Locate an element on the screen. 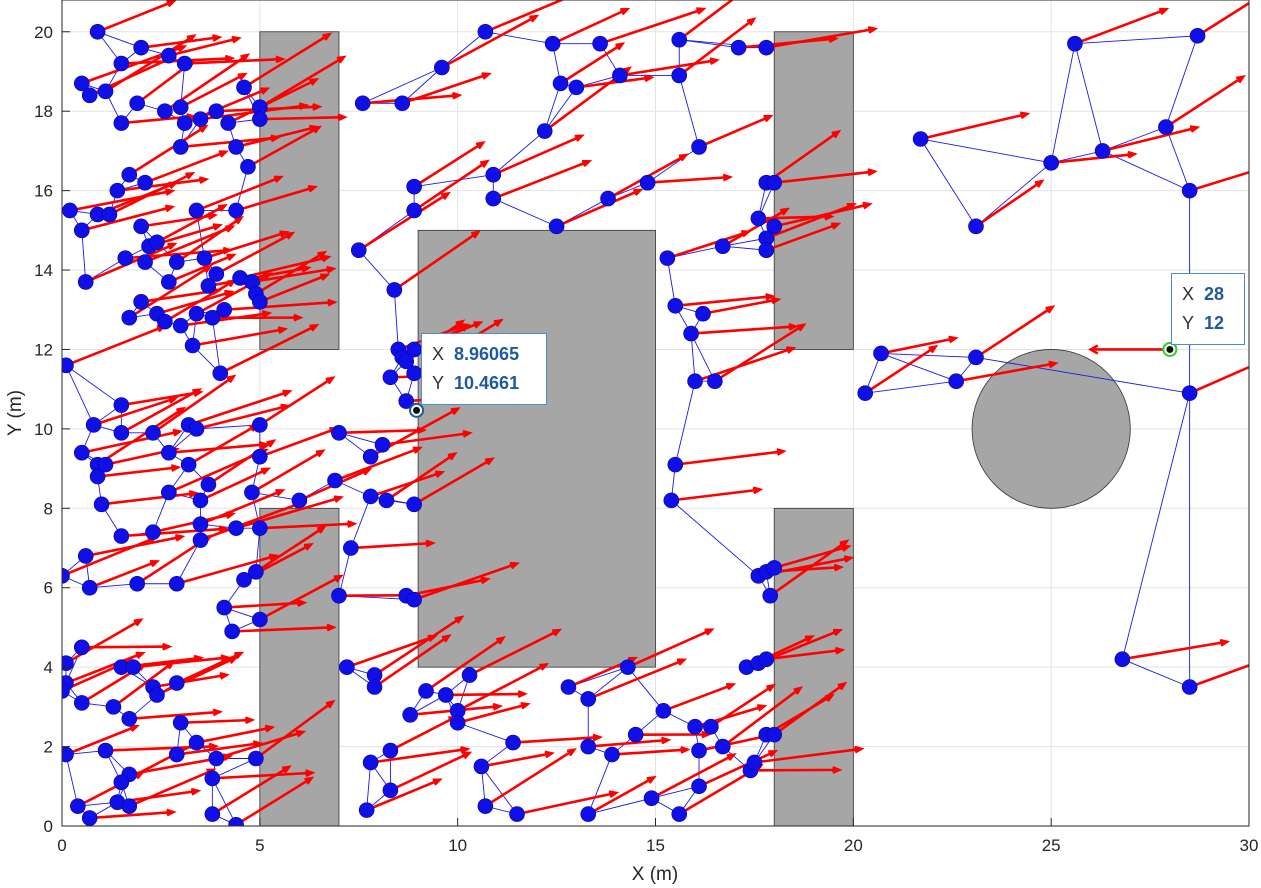 The height and width of the screenshot is (888, 1261). y-tick-label: 10 is located at coordinates (43, 429).